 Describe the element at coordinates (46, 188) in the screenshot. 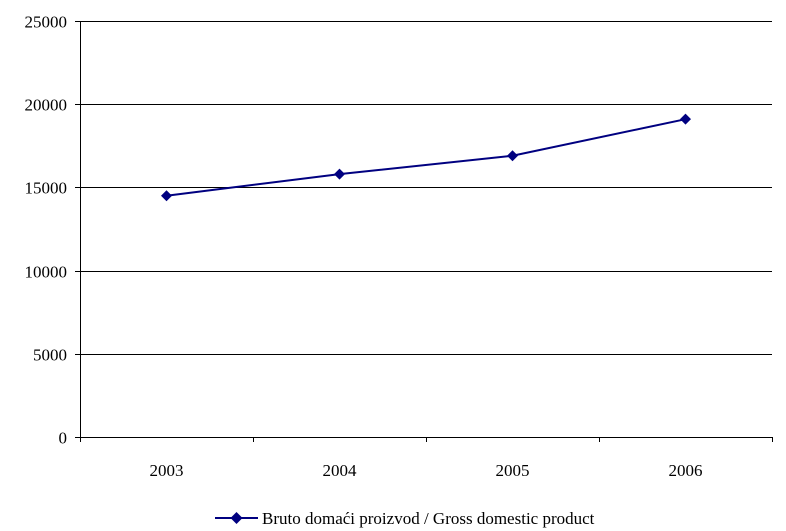

I see `y-tick-label: 15000` at that location.